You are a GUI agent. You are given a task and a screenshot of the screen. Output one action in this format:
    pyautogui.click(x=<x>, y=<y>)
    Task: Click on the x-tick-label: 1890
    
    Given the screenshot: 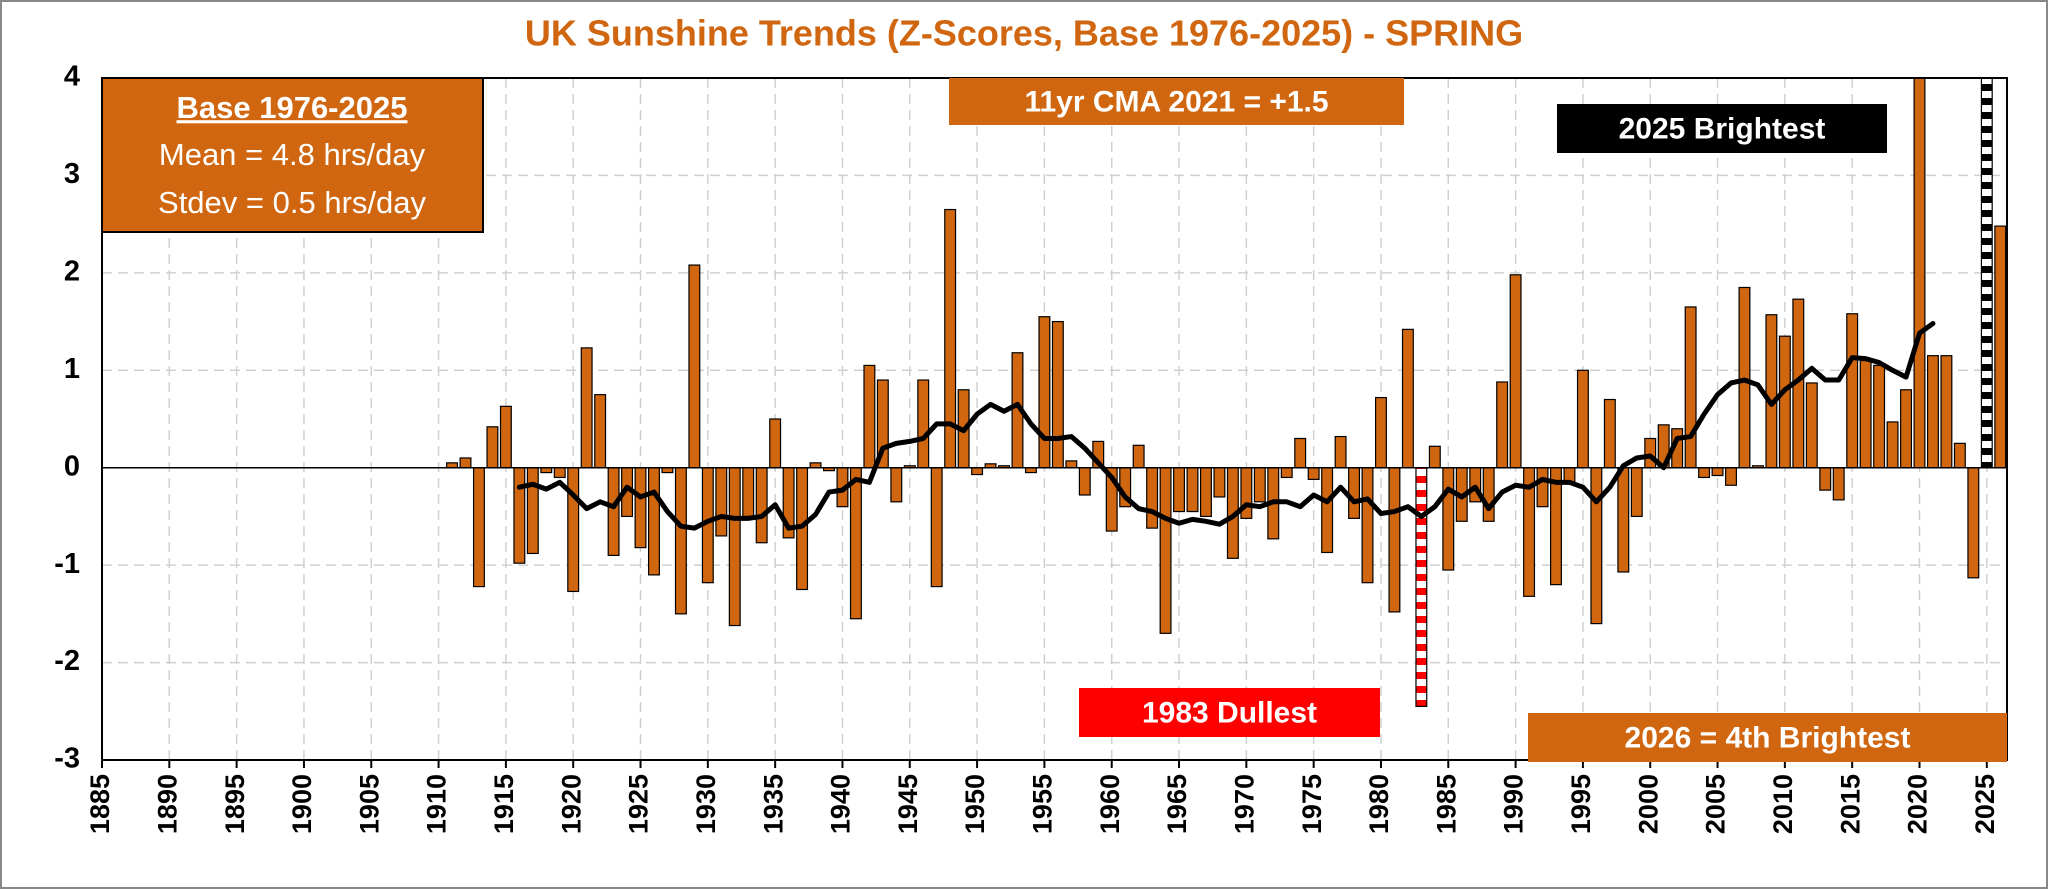 What is the action you would take?
    pyautogui.click(x=167, y=804)
    